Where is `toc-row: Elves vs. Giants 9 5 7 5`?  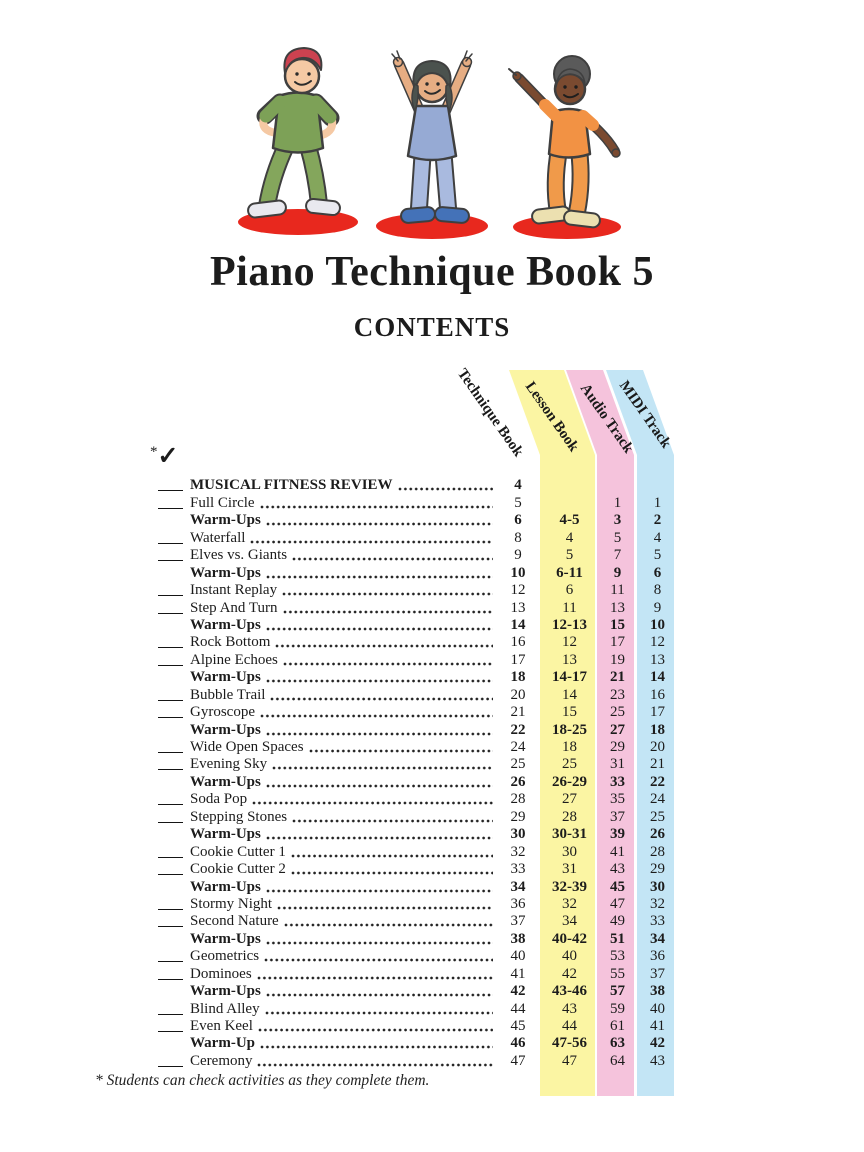
toc-row: Elves vs. Giants 9 5 7 5 is located at coordinates (417, 554).